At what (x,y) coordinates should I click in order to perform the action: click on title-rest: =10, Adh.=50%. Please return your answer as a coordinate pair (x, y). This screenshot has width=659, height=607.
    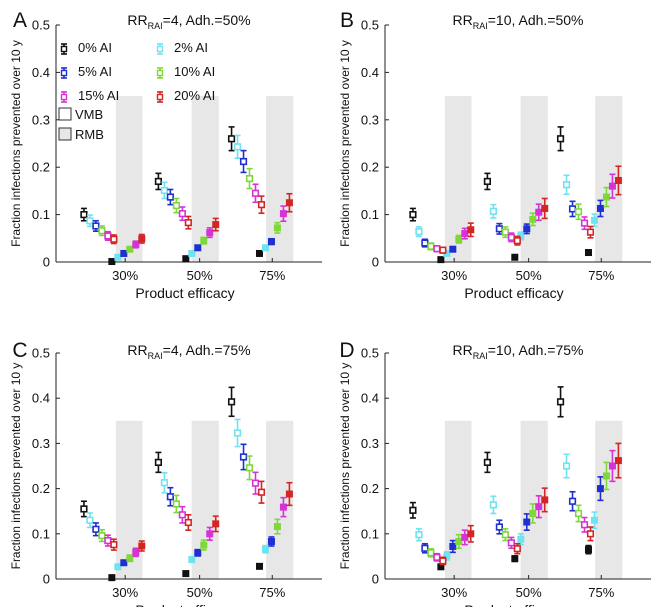
    Looking at the image, I should click on (536, 20).